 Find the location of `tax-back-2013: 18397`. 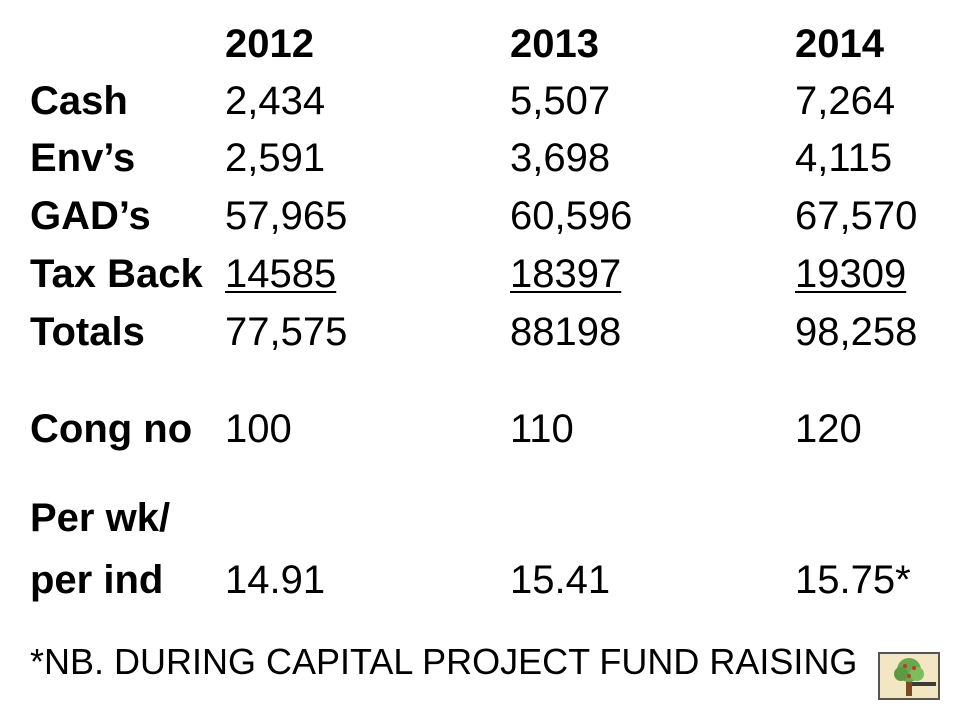

tax-back-2013: 18397 is located at coordinates (566, 274).